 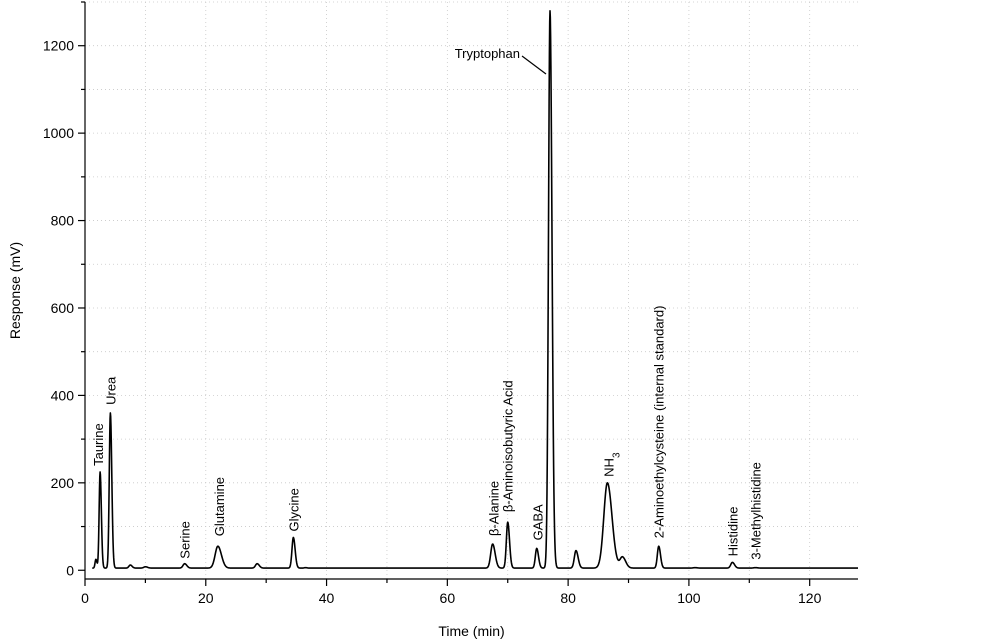 I want to click on x-ticks: 0 20 40 60 80 100 120, so click(x=451, y=592).